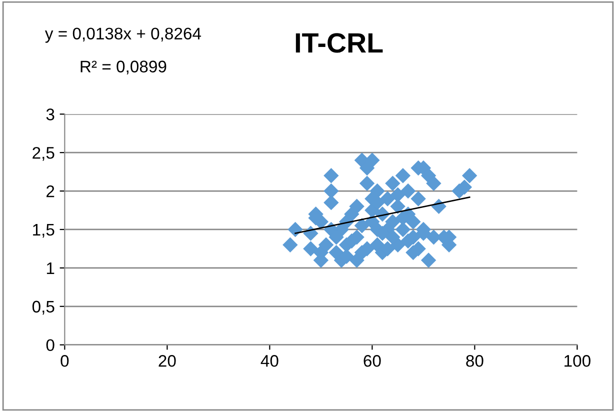 This screenshot has width=616, height=412. I want to click on y-tick-label: 2, so click(50, 191).